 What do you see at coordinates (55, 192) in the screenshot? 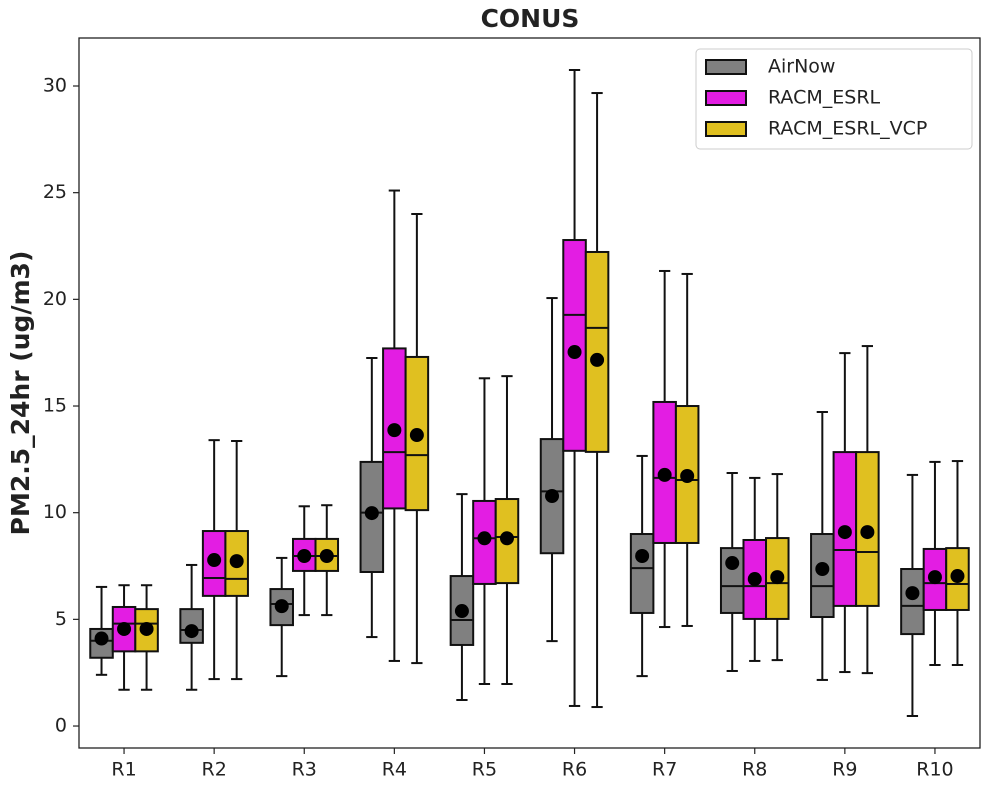
I see `y-tick-label: 25` at bounding box center [55, 192].